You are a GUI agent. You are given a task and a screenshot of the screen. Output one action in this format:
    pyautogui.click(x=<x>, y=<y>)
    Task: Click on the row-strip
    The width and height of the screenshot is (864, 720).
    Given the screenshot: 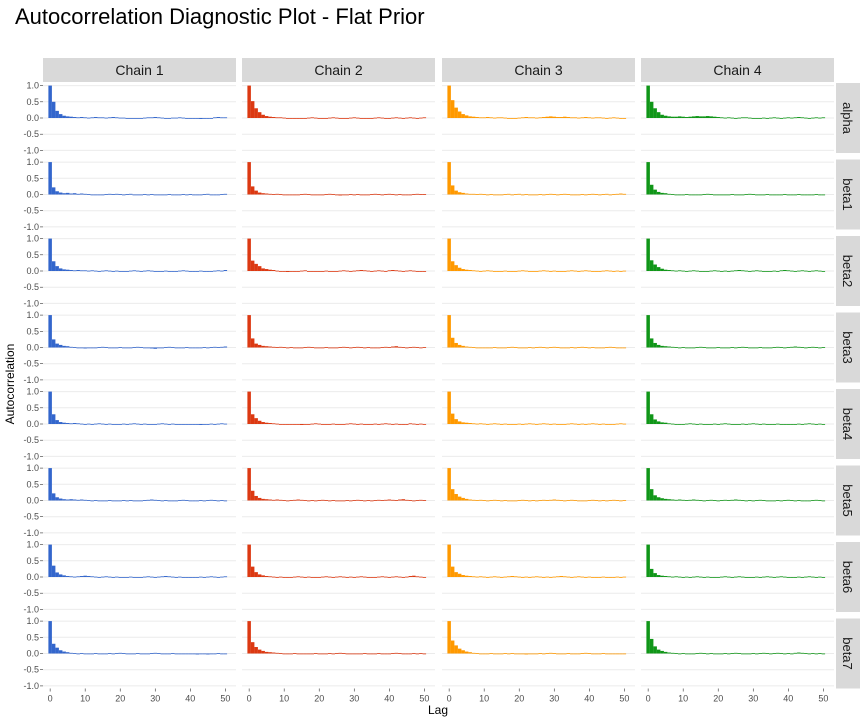 What is the action you would take?
    pyautogui.click(x=848, y=500)
    